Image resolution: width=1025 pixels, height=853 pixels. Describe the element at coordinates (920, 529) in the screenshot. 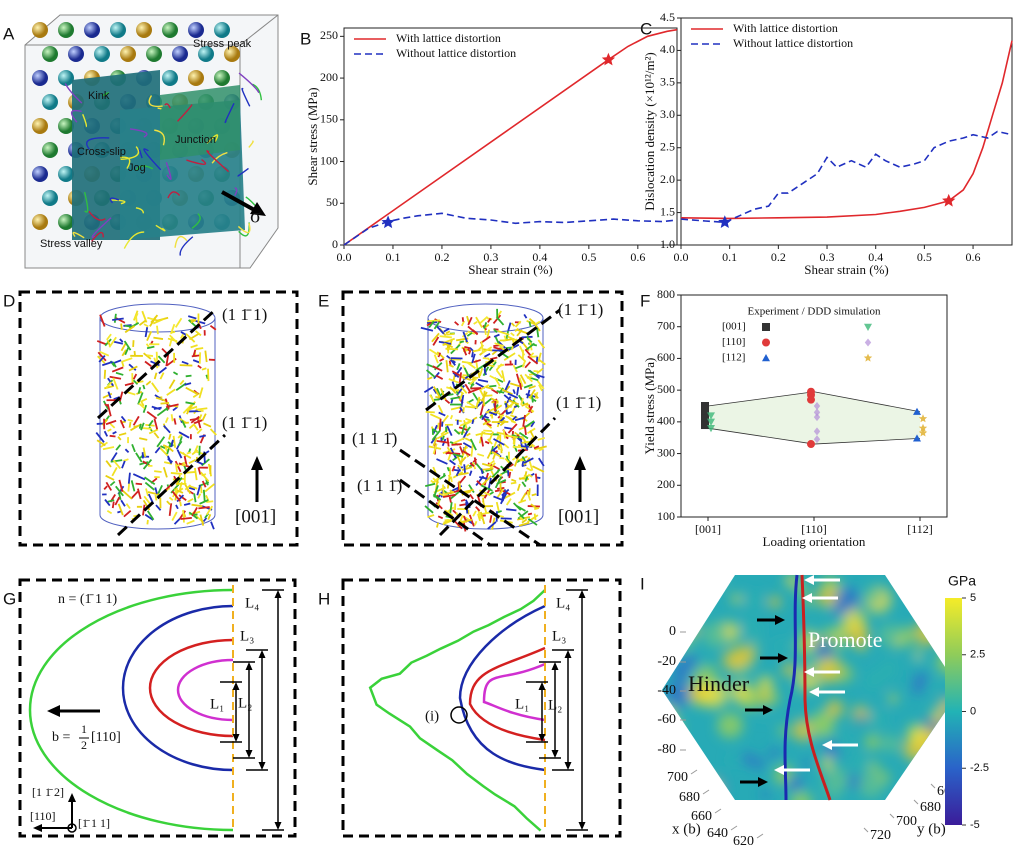

I see `x-tick-label: [112]` at that location.